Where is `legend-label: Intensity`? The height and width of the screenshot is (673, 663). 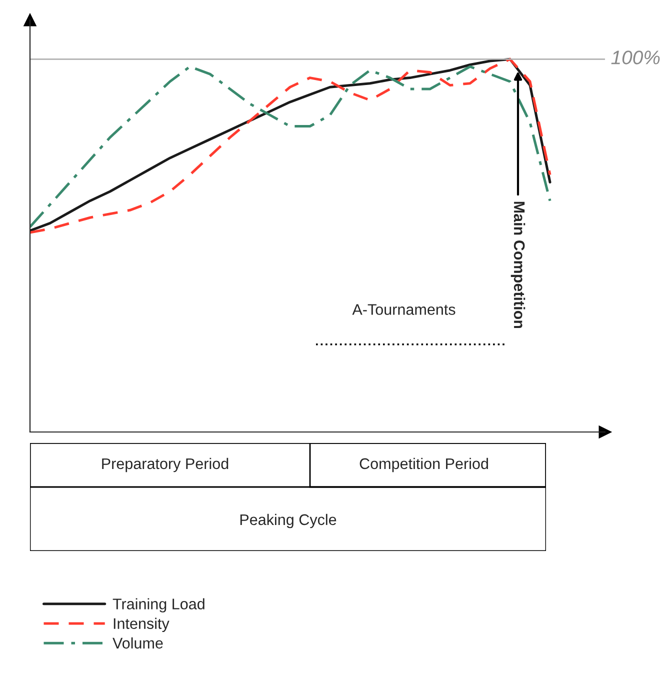
legend-label: Intensity is located at coordinates (142, 625).